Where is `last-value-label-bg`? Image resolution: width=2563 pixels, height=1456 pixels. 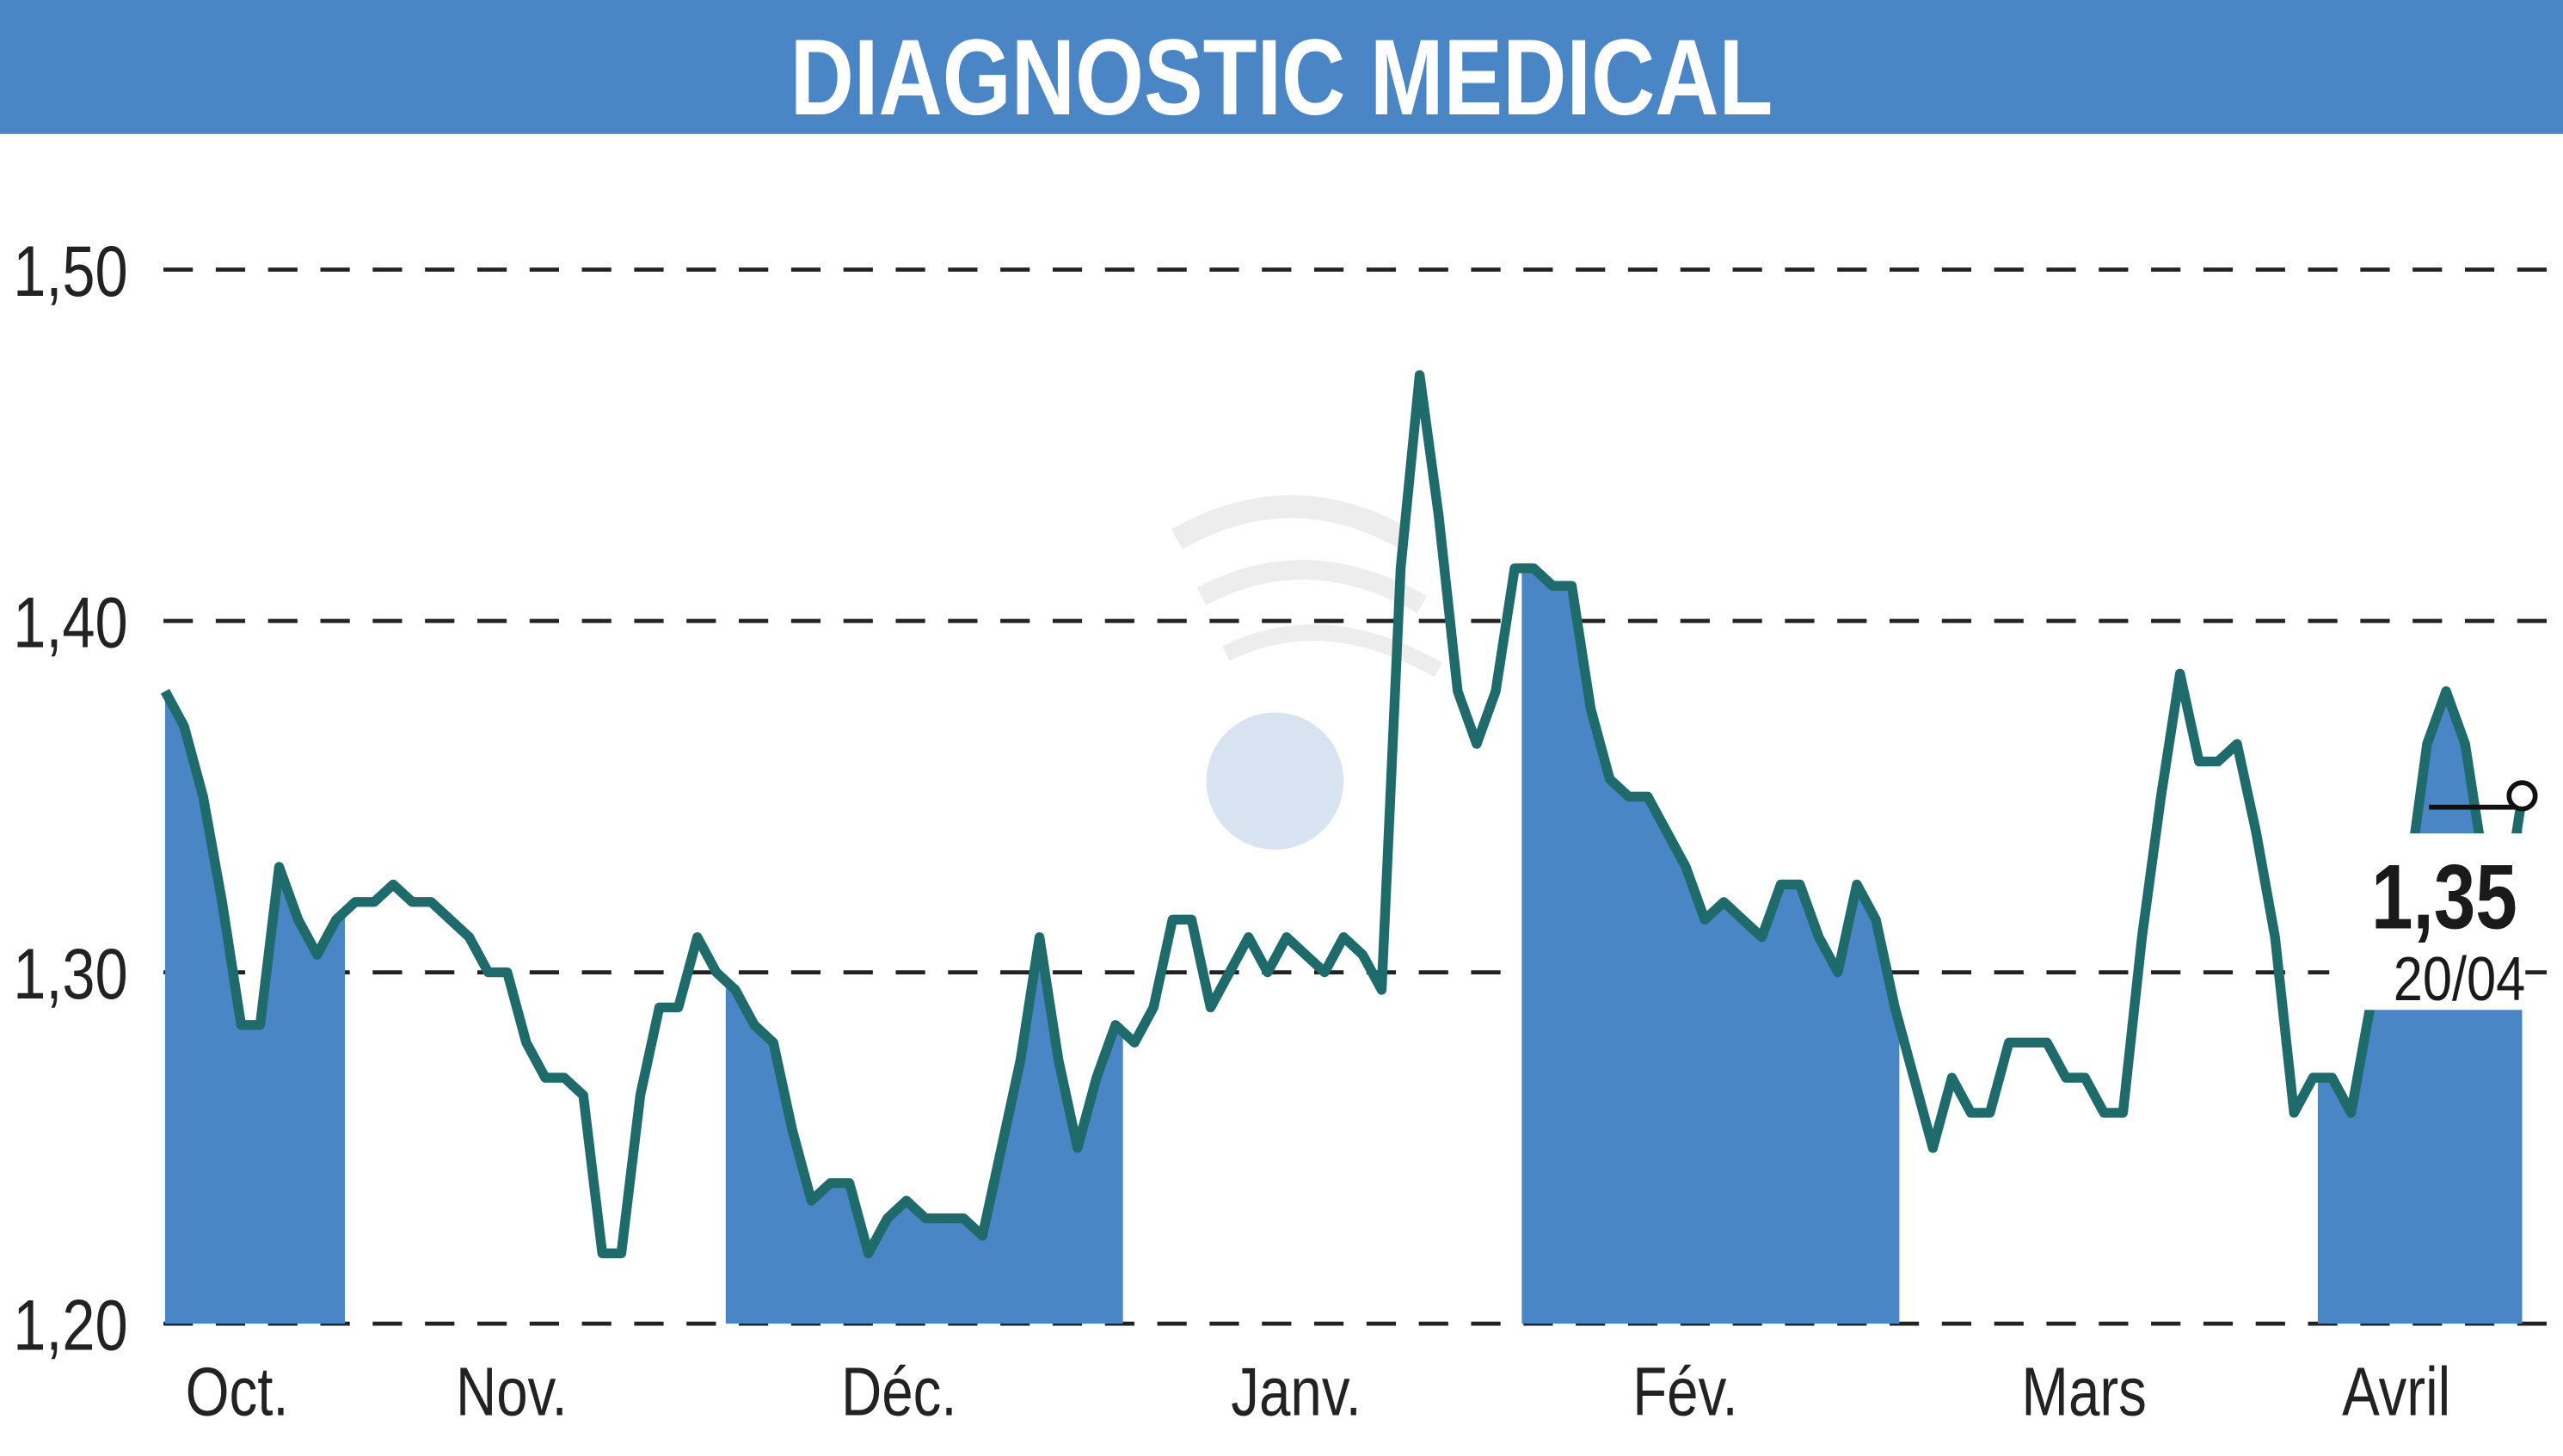
last-value-label-bg is located at coordinates (2427, 922).